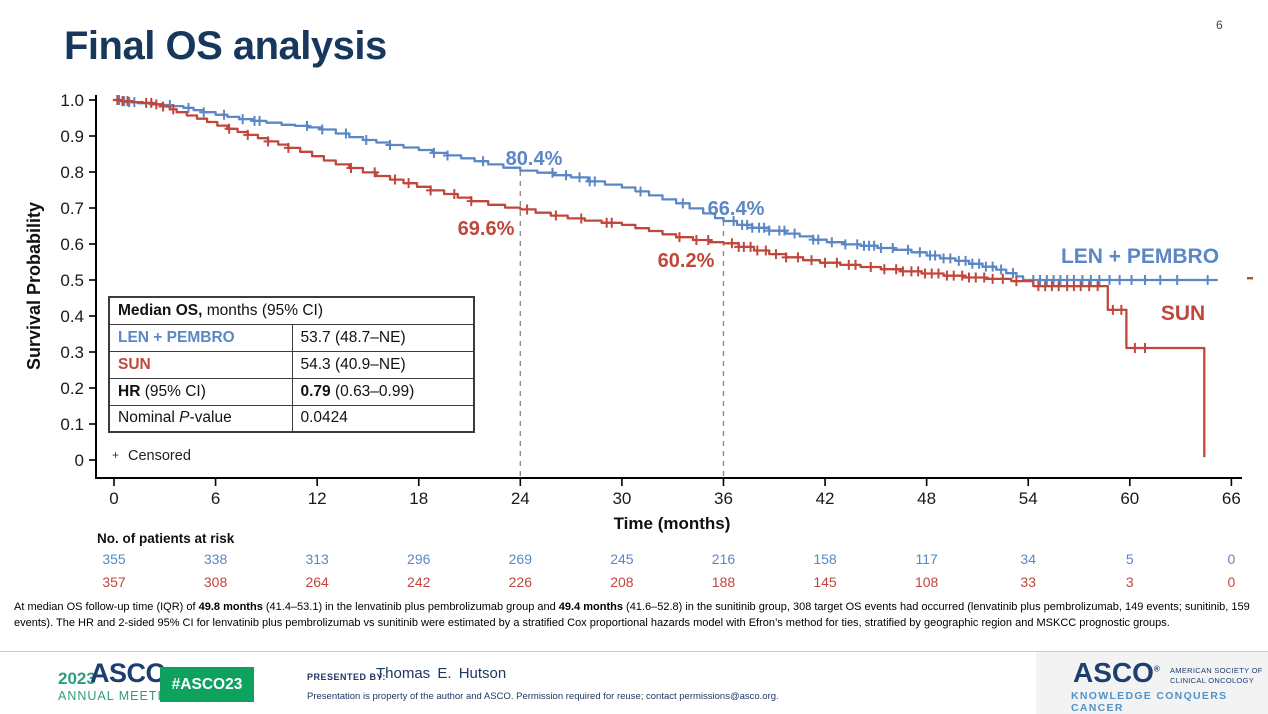 The height and width of the screenshot is (714, 1268). What do you see at coordinates (353, 364) in the screenshot?
I see `text-segment: 54.3 (40.9–NE)` at bounding box center [353, 364].